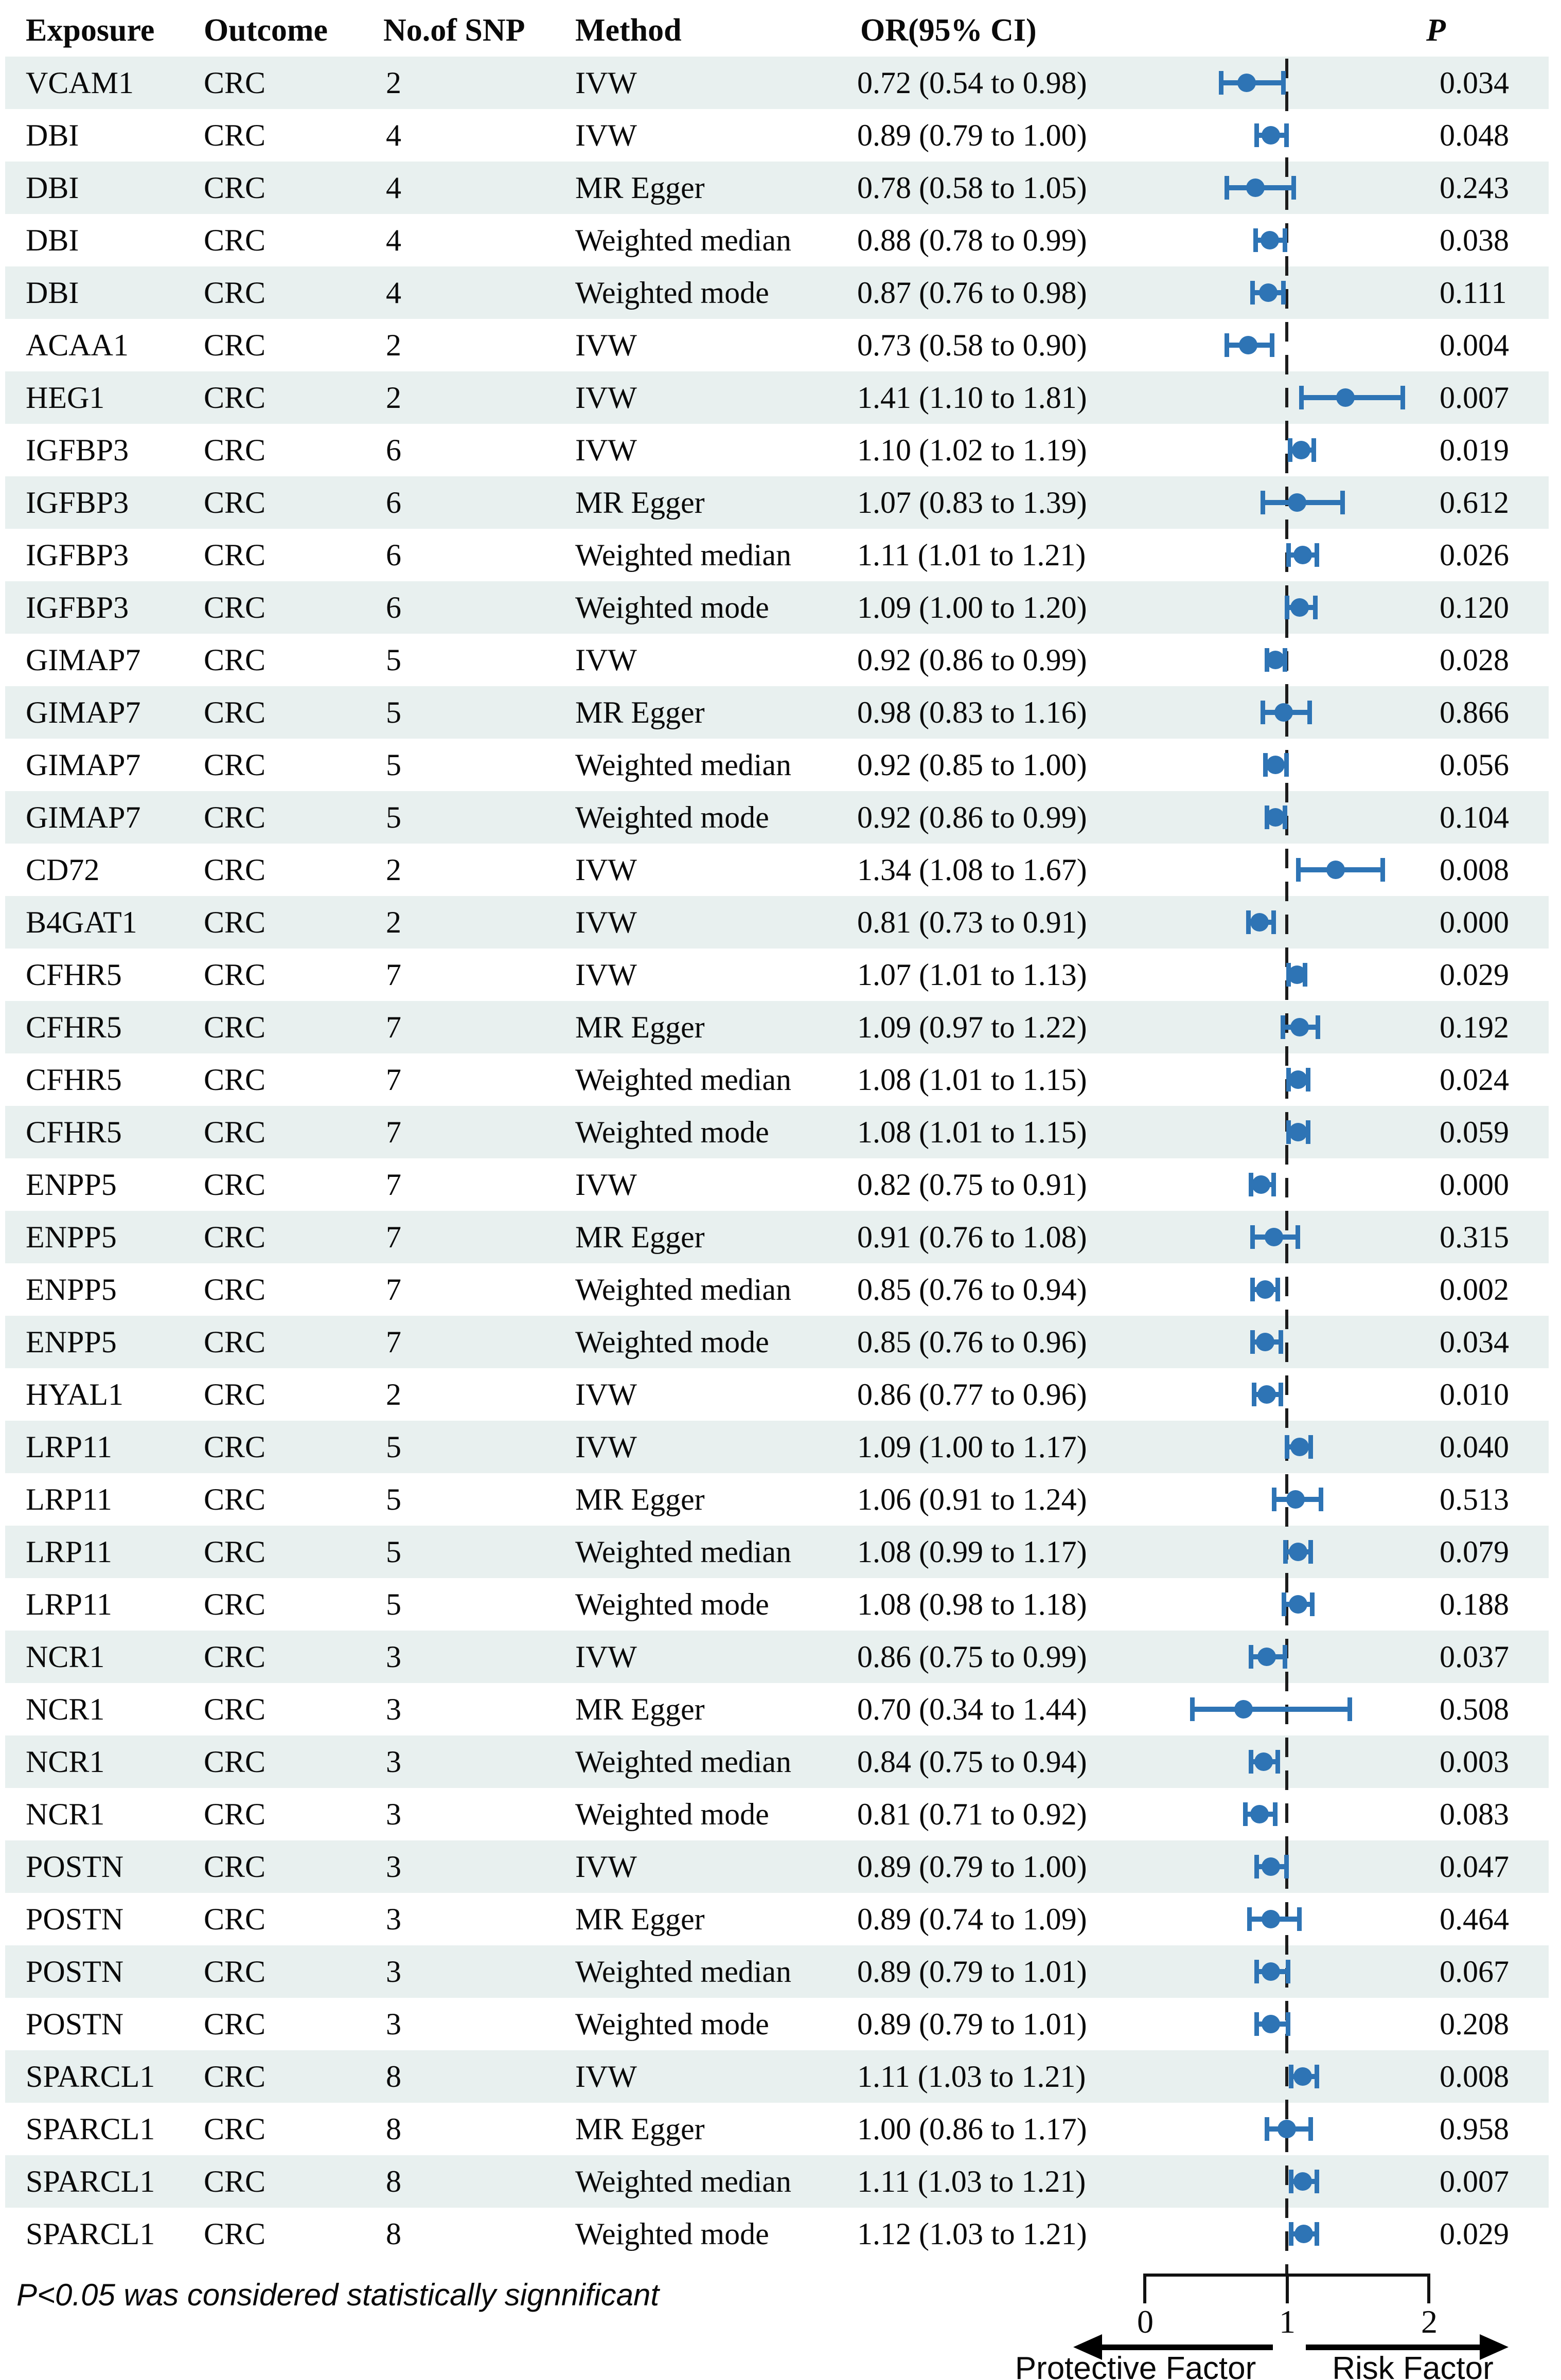 This screenshot has width=1561, height=2380. I want to click on p-value-cell: 0.010, so click(1474, 1394).